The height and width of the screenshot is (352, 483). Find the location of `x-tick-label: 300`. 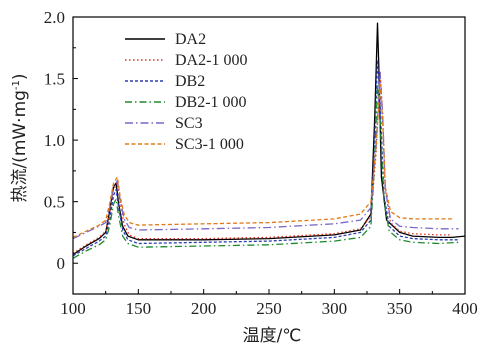

x-tick-label: 300 is located at coordinates (335, 308).